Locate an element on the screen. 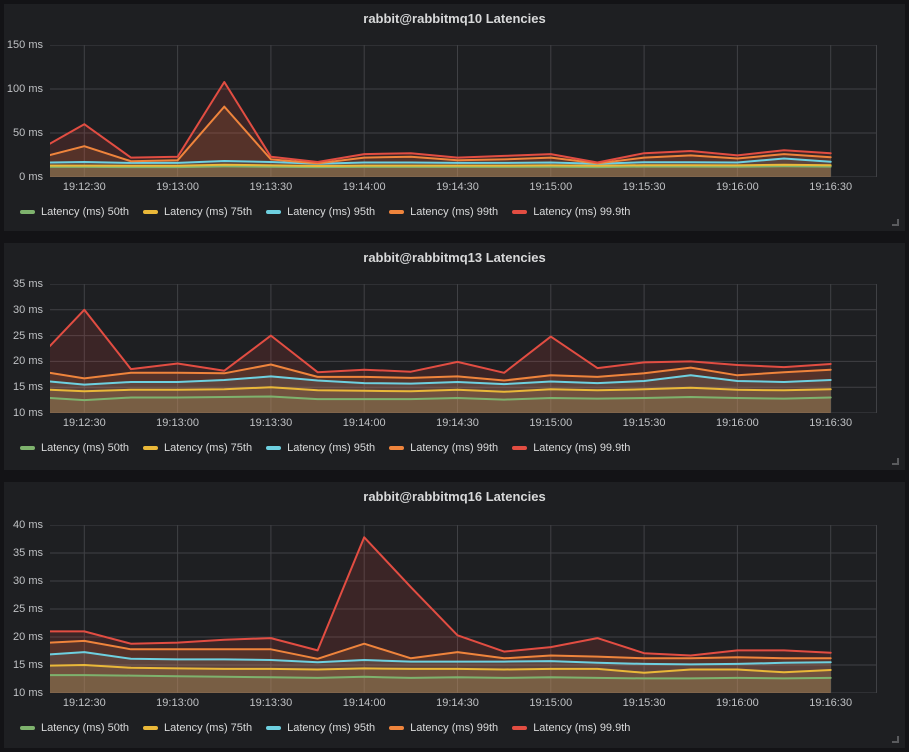 The height and width of the screenshot is (752, 909). panel-title: rabbit@rabbitmq13 Latencies is located at coordinates (454, 257).